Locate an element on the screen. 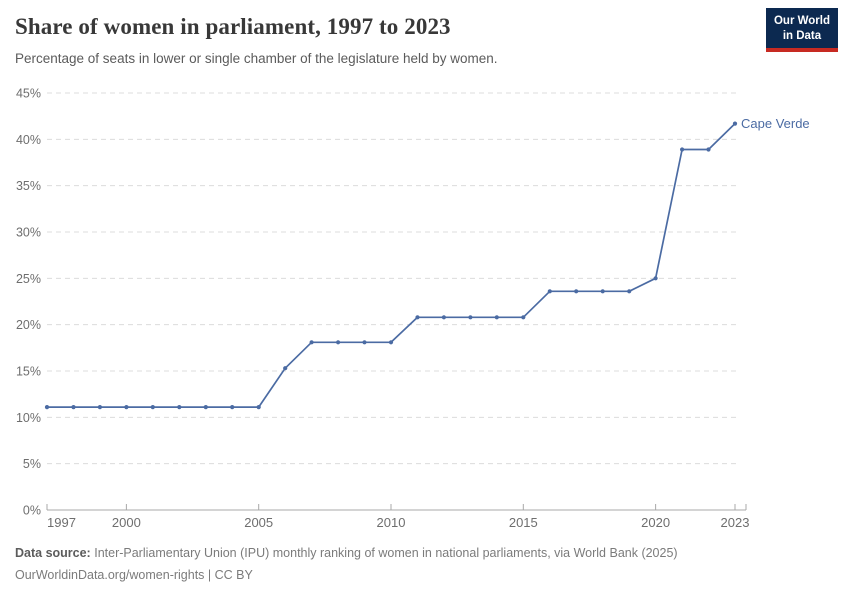  x-axis-tick-label: 2010 is located at coordinates (391, 522).